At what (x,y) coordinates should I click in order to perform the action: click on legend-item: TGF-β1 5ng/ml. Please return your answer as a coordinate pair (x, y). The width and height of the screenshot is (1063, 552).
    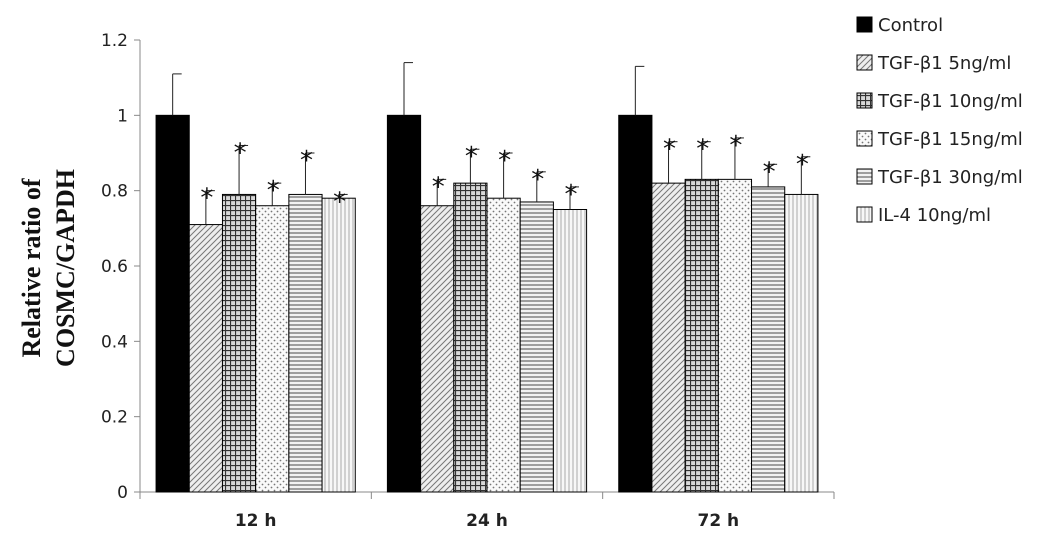
    Looking at the image, I should click on (933, 63).